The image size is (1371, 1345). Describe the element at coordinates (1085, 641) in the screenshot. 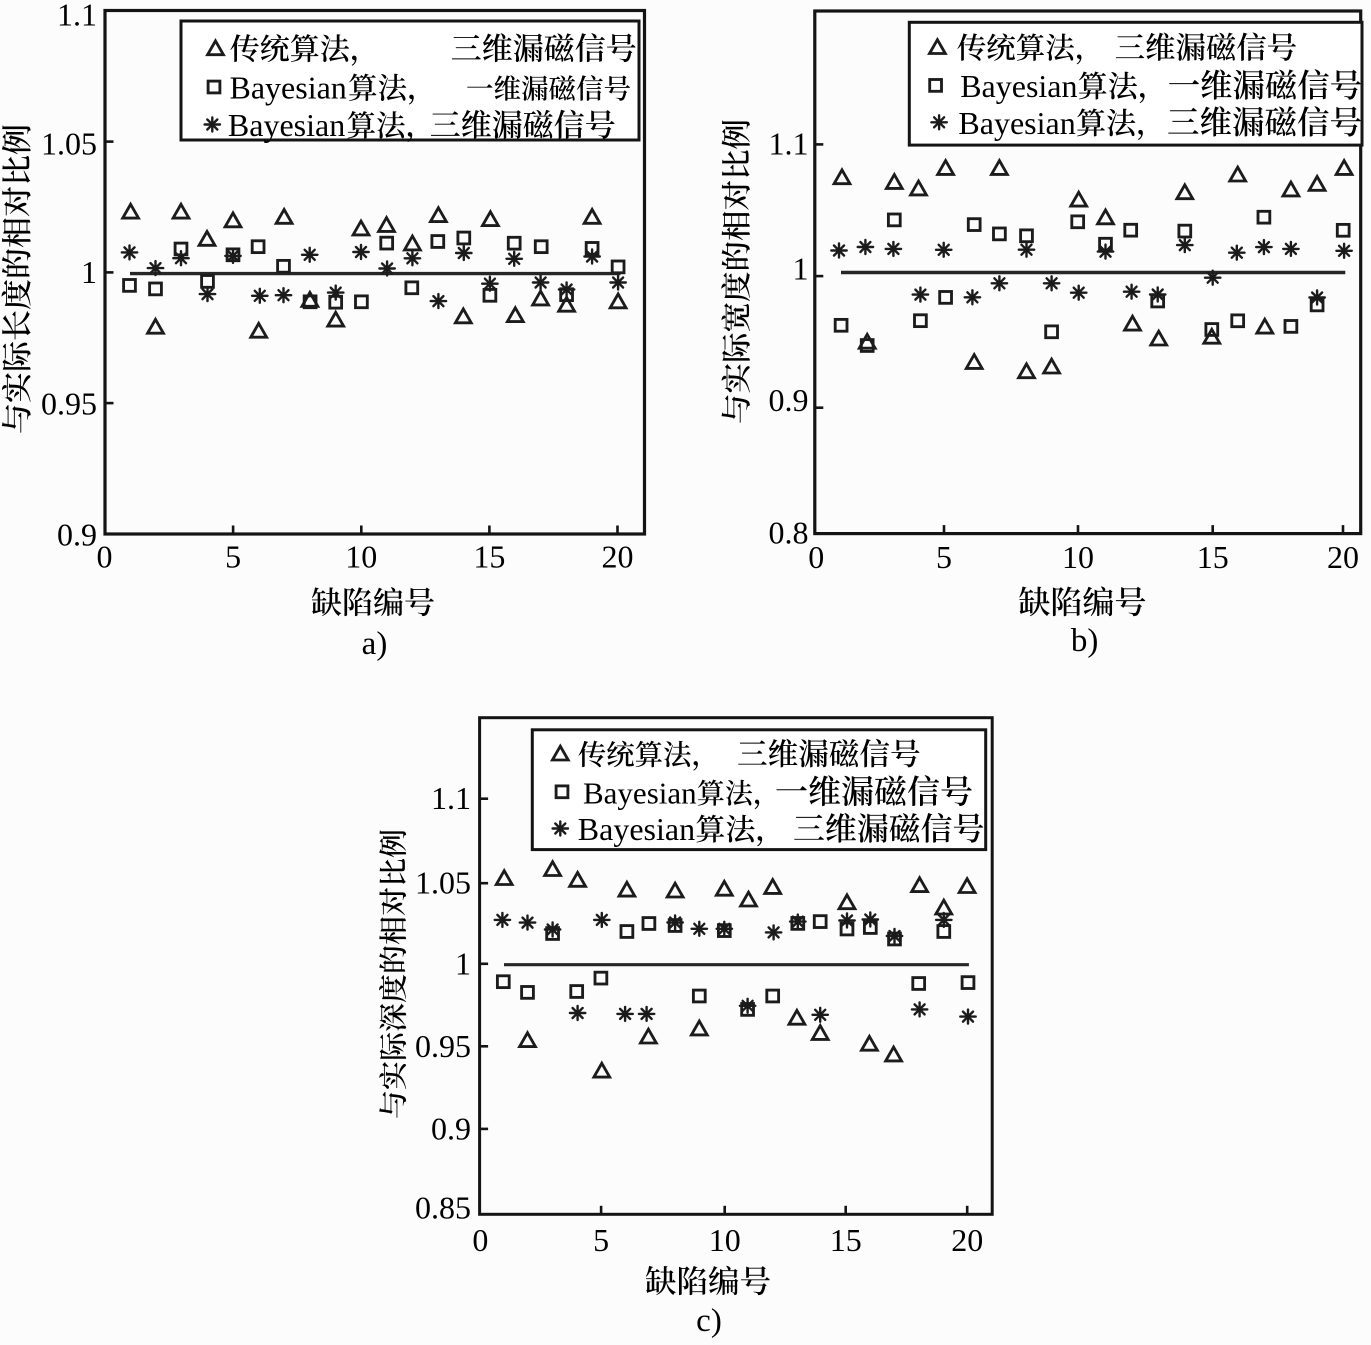

I see `svg-text: b)` at that location.